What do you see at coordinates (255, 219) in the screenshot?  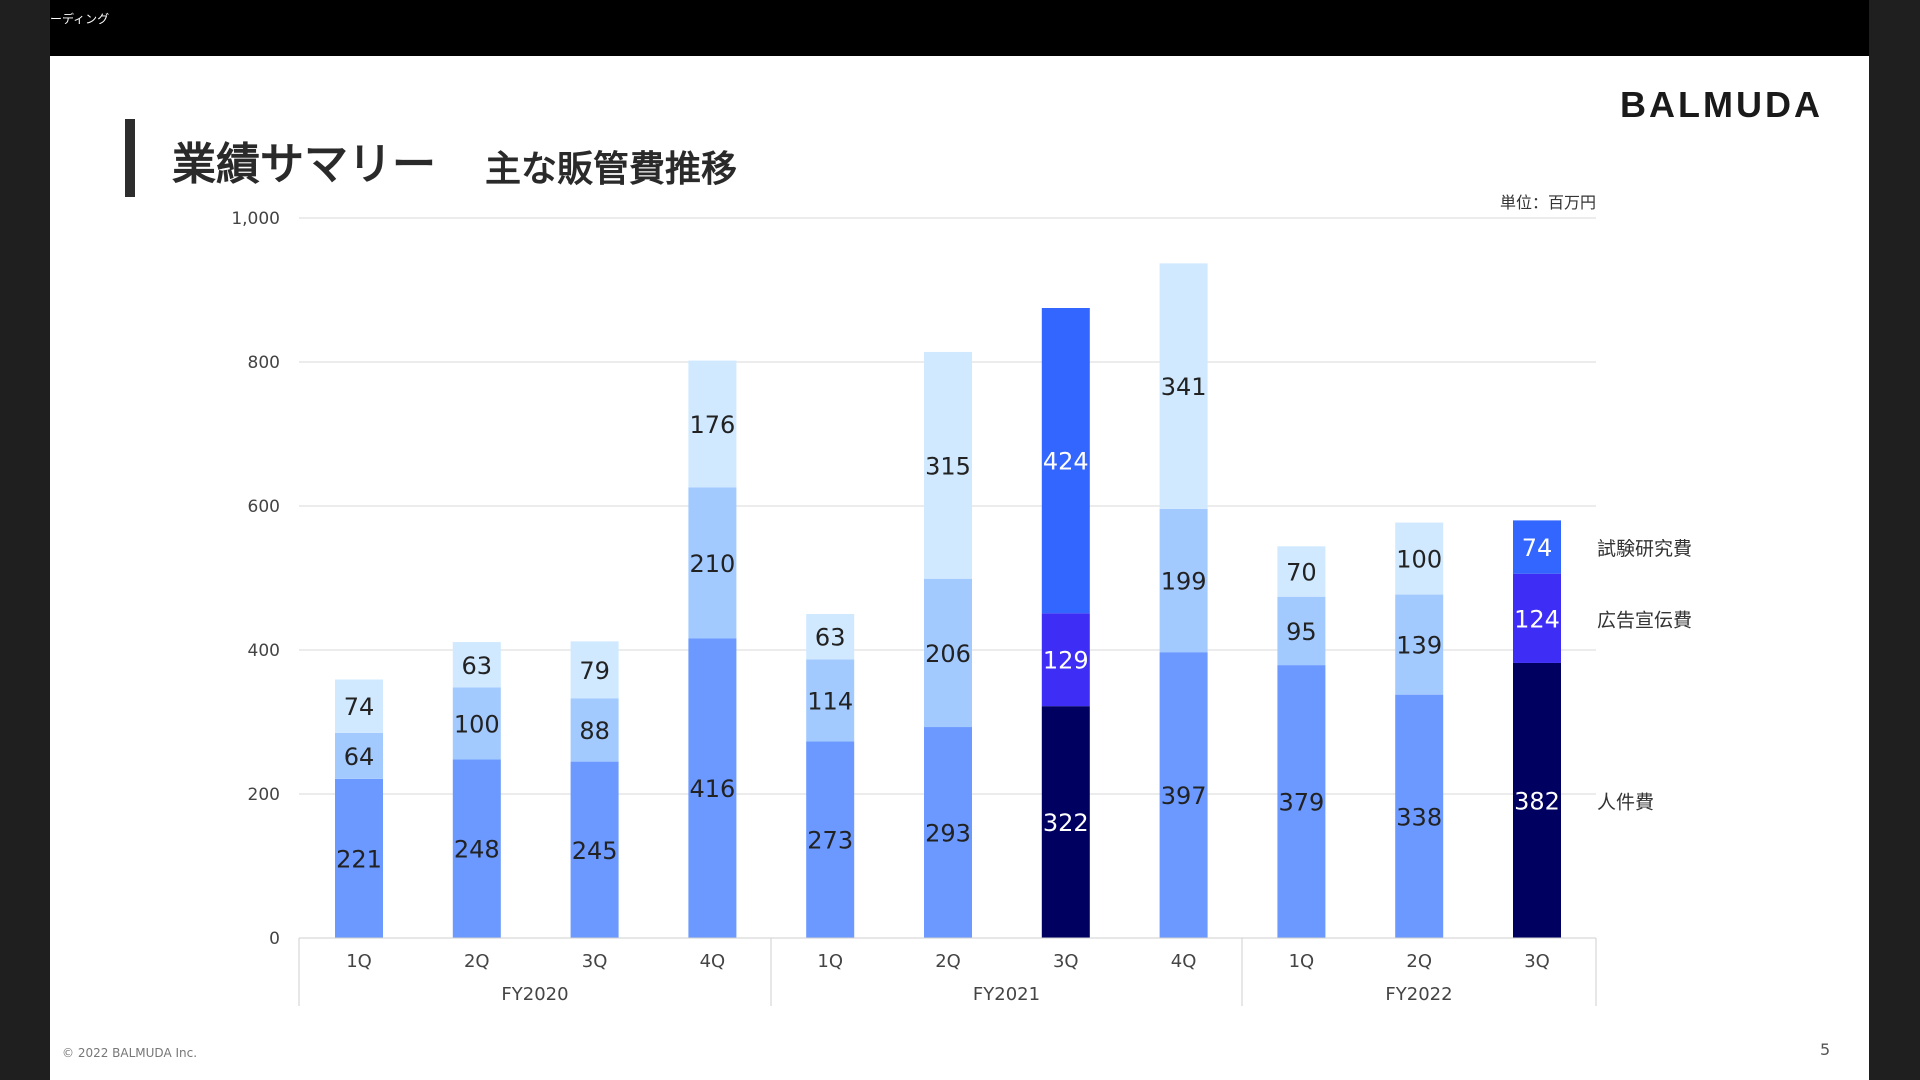 I see `y-tick-label: 1,000` at bounding box center [255, 219].